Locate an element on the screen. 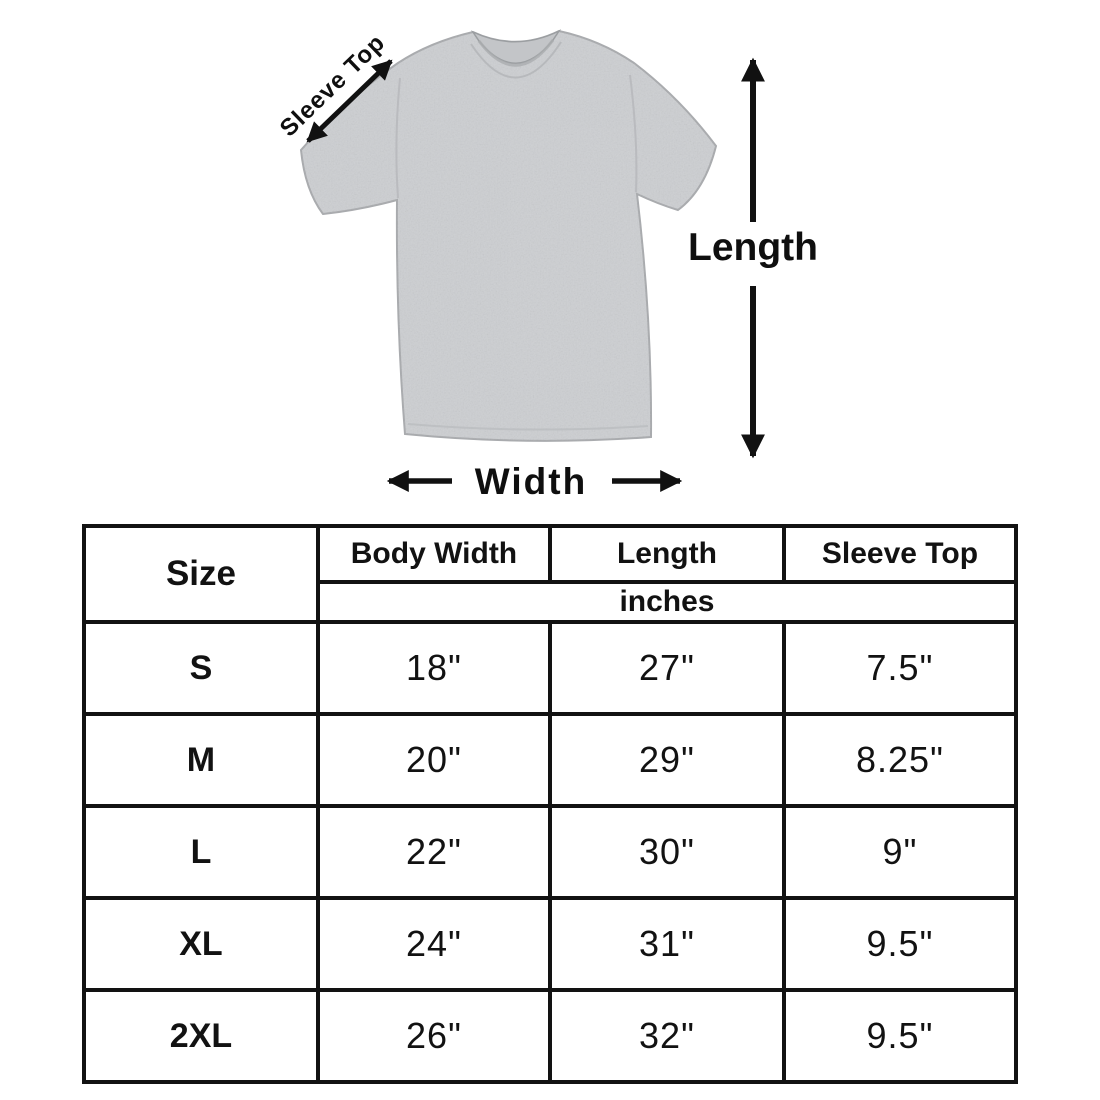 The width and height of the screenshot is (1100, 1100). header-row: Size Body Width Length Sleeve Top is located at coordinates (550, 574).